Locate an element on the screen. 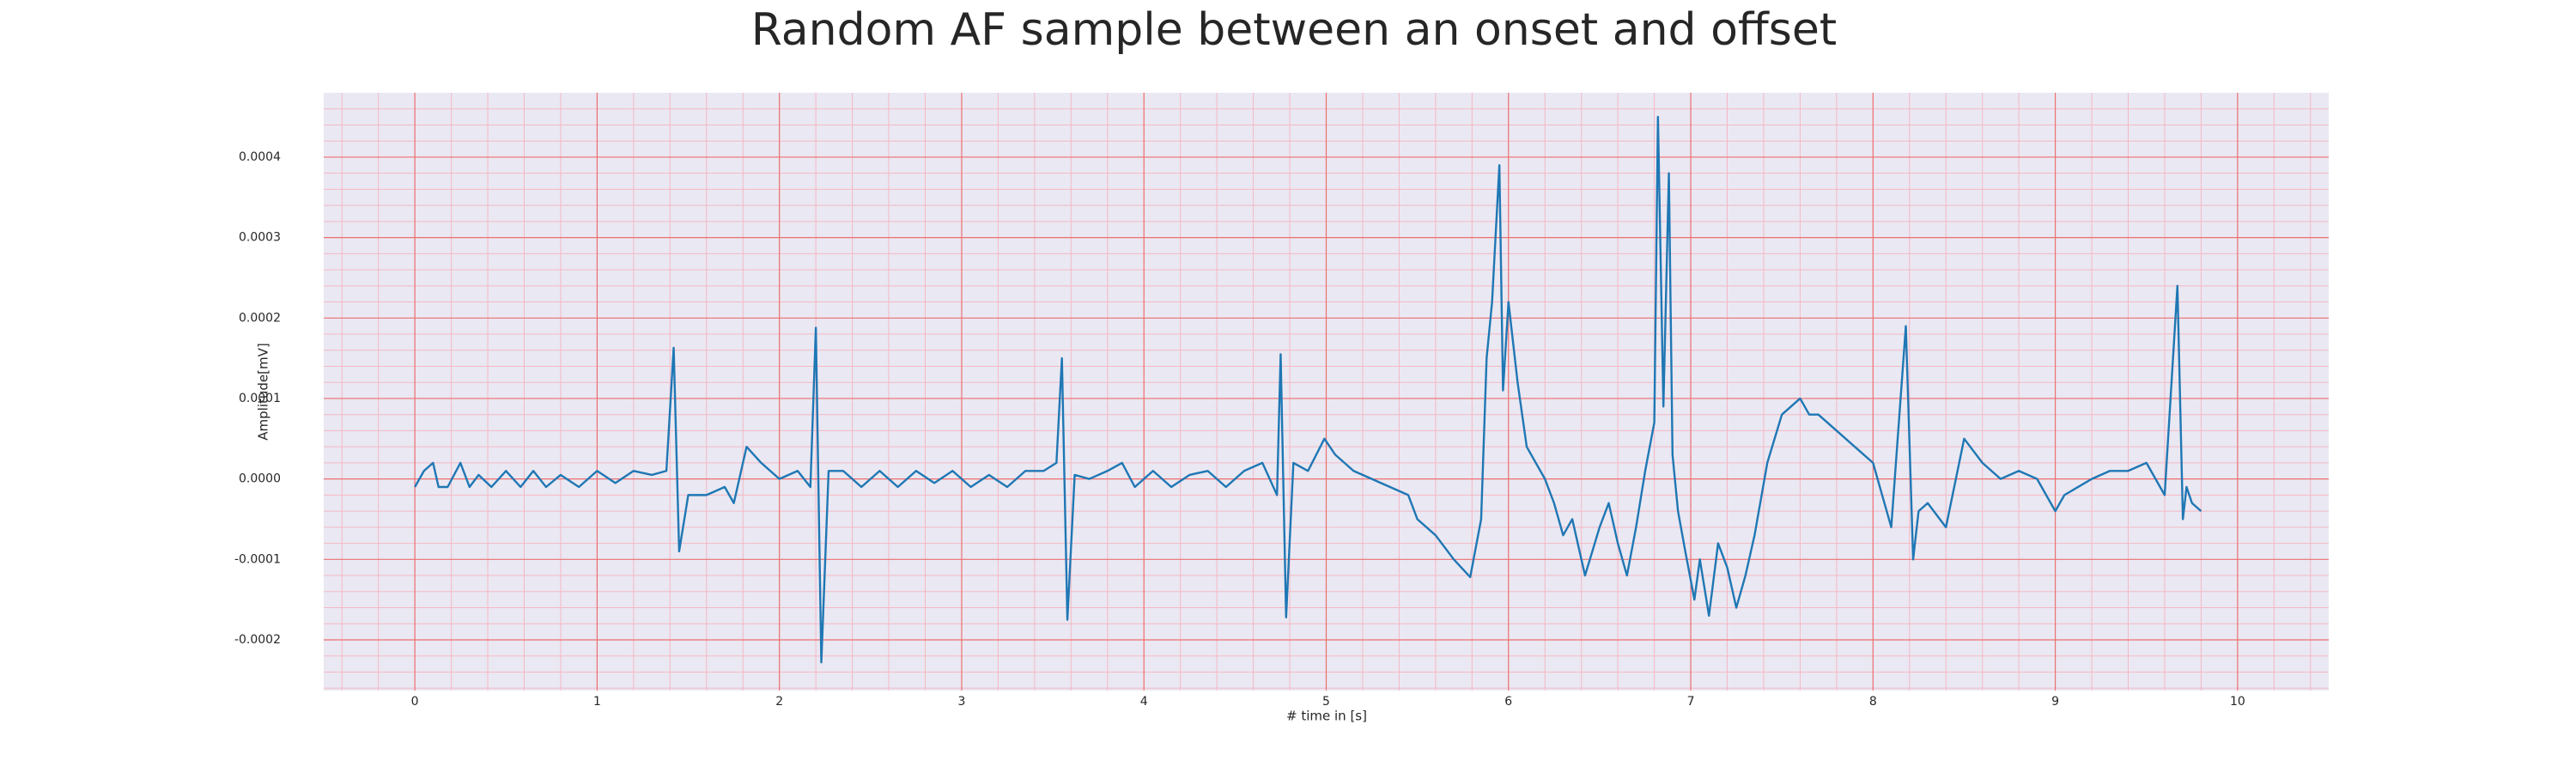 The image size is (2576, 773). x-tick-label: 6 is located at coordinates (1508, 702).